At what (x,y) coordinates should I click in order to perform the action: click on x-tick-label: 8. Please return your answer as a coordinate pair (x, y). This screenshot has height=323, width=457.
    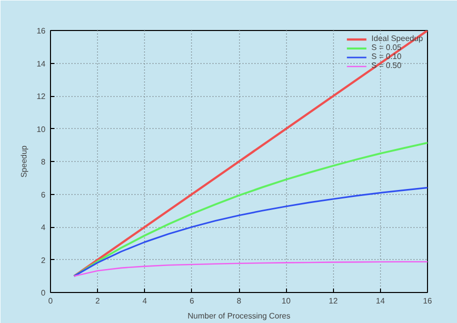
    Looking at the image, I should click on (239, 301).